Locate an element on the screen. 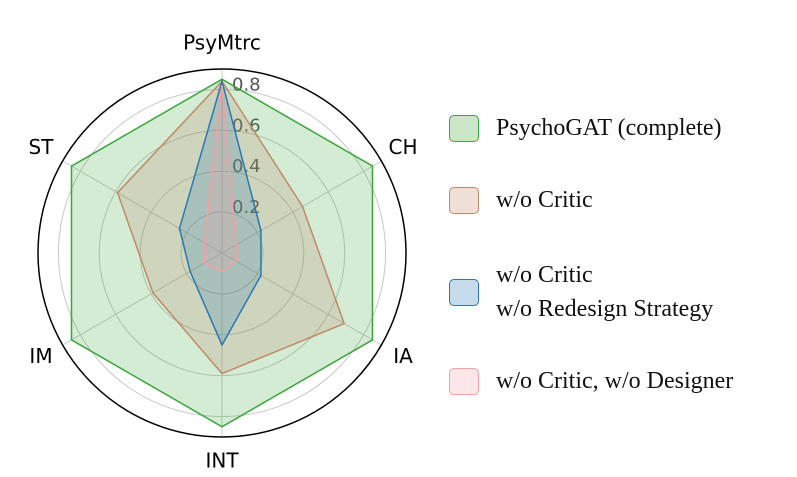  r-tick-label: 0.8 is located at coordinates (246, 84).